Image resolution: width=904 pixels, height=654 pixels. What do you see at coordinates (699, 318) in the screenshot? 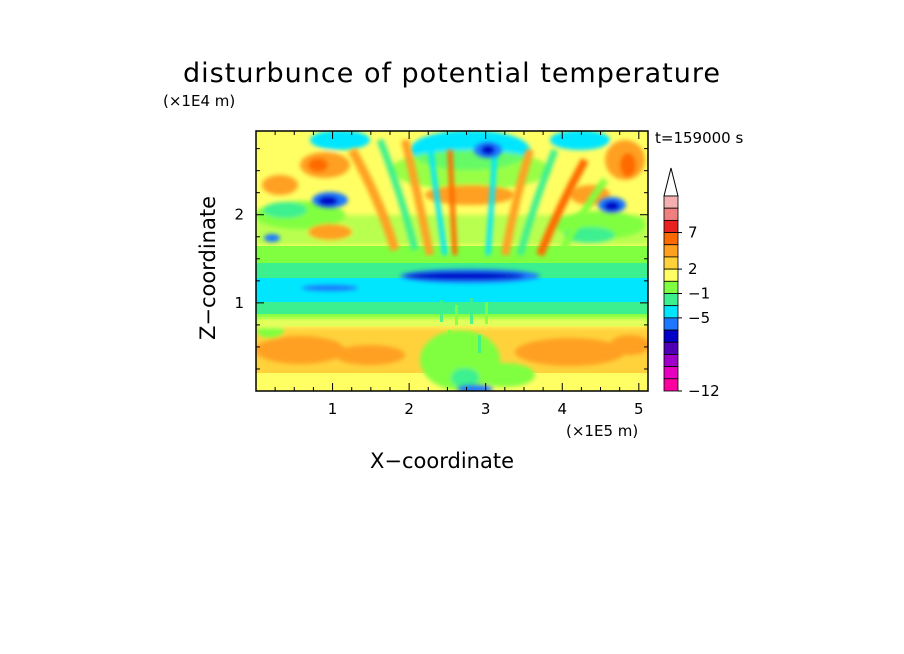
I see `colorbar-label: −5` at bounding box center [699, 318].